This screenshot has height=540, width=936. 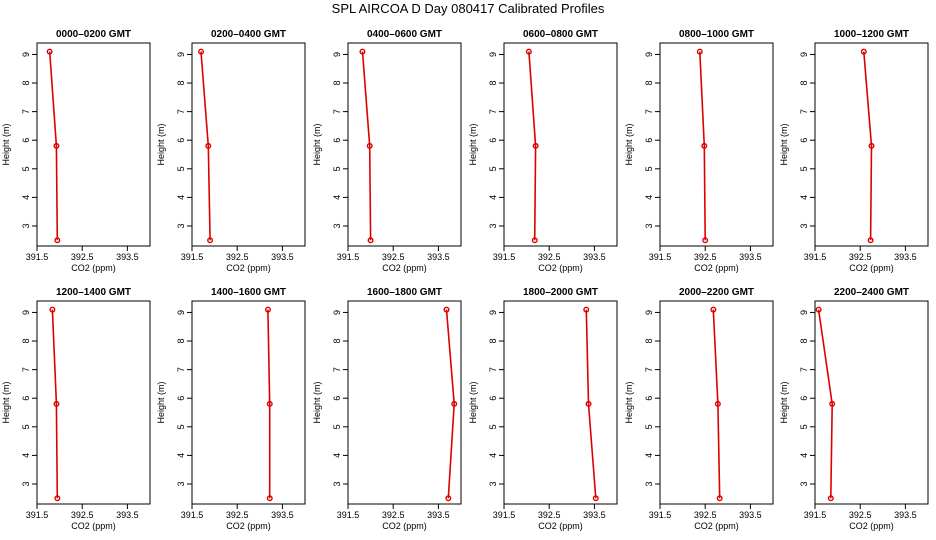 I want to click on panel-title: 0400–0600 GMT, so click(x=404, y=34).